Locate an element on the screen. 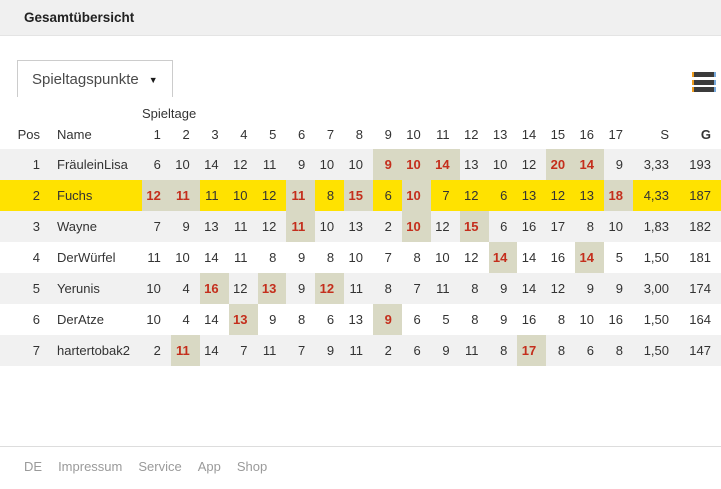 The image size is (721, 489). points-cell: 4 is located at coordinates (186, 319).